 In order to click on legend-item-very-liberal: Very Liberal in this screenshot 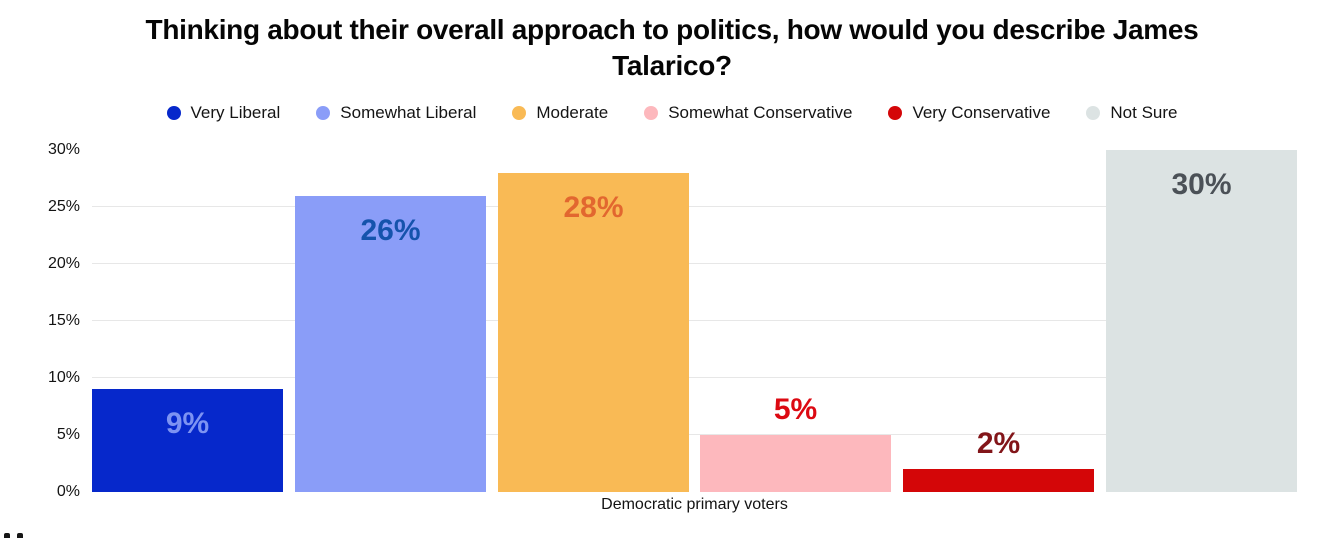, I will do `click(223, 113)`.